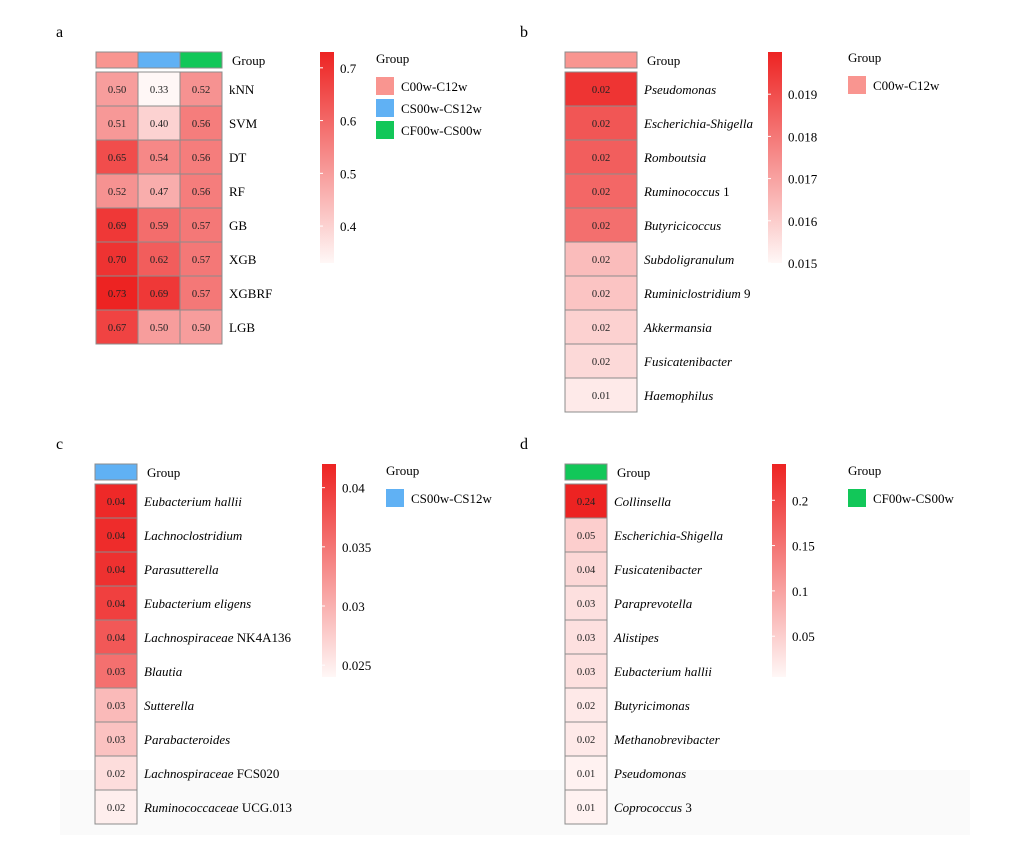 Image resolution: width=1034 pixels, height=849 pixels. I want to click on row-label-c-0: Eubacterium hallii, so click(192, 501).